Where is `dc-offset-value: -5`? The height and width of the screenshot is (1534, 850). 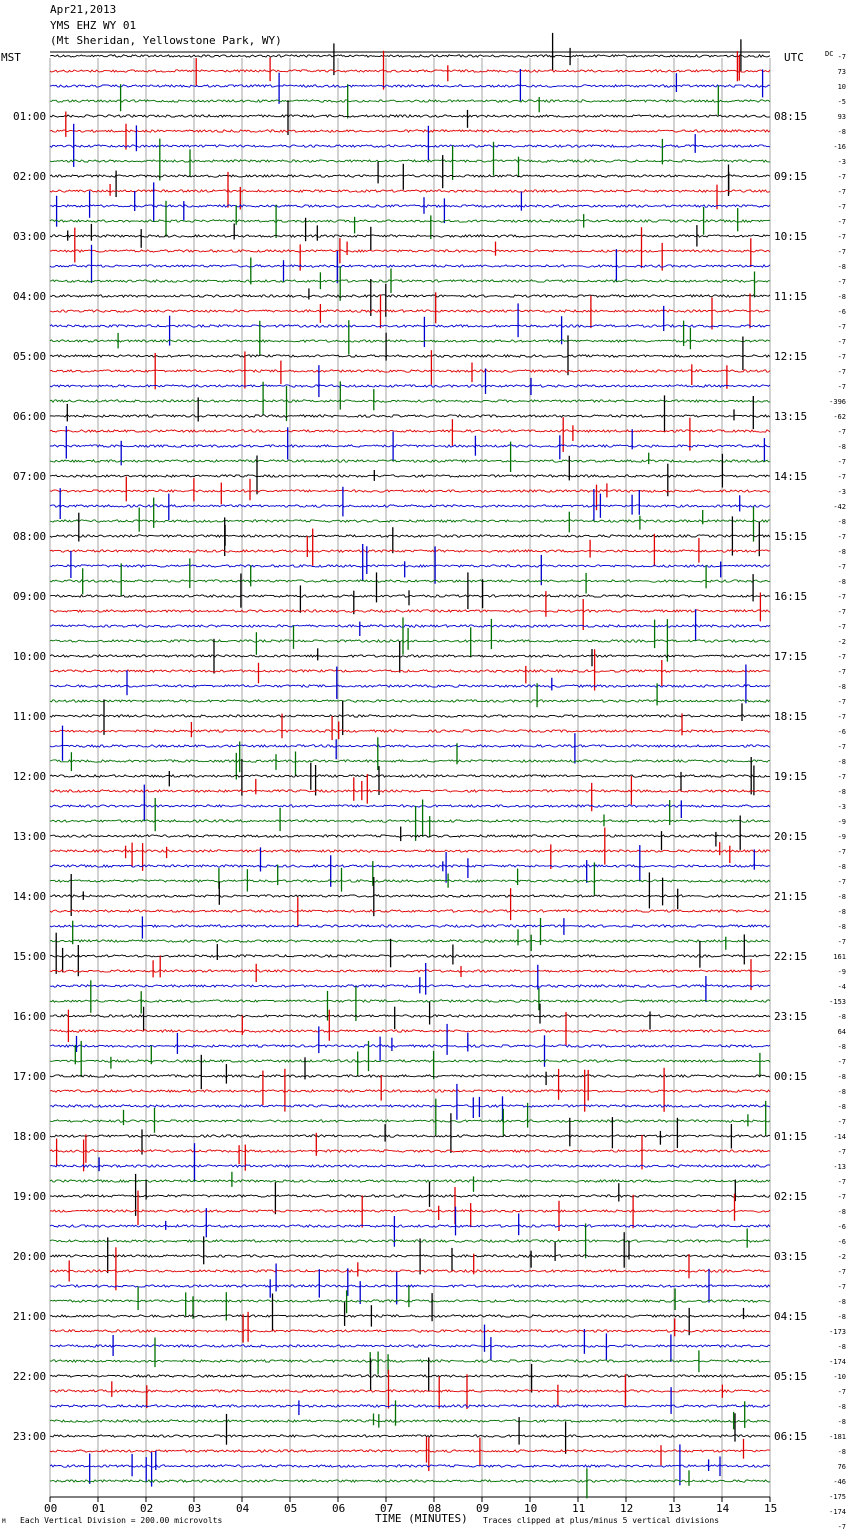
dc-offset-value: -5 is located at coordinates (842, 102).